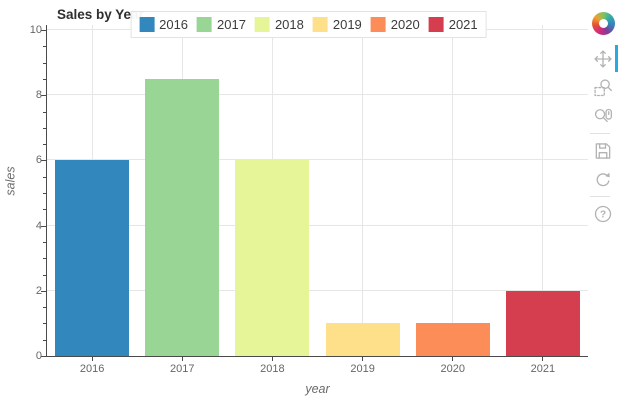 The image size is (631, 409). What do you see at coordinates (46, 191) in the screenshot?
I see `y-axis` at bounding box center [46, 191].